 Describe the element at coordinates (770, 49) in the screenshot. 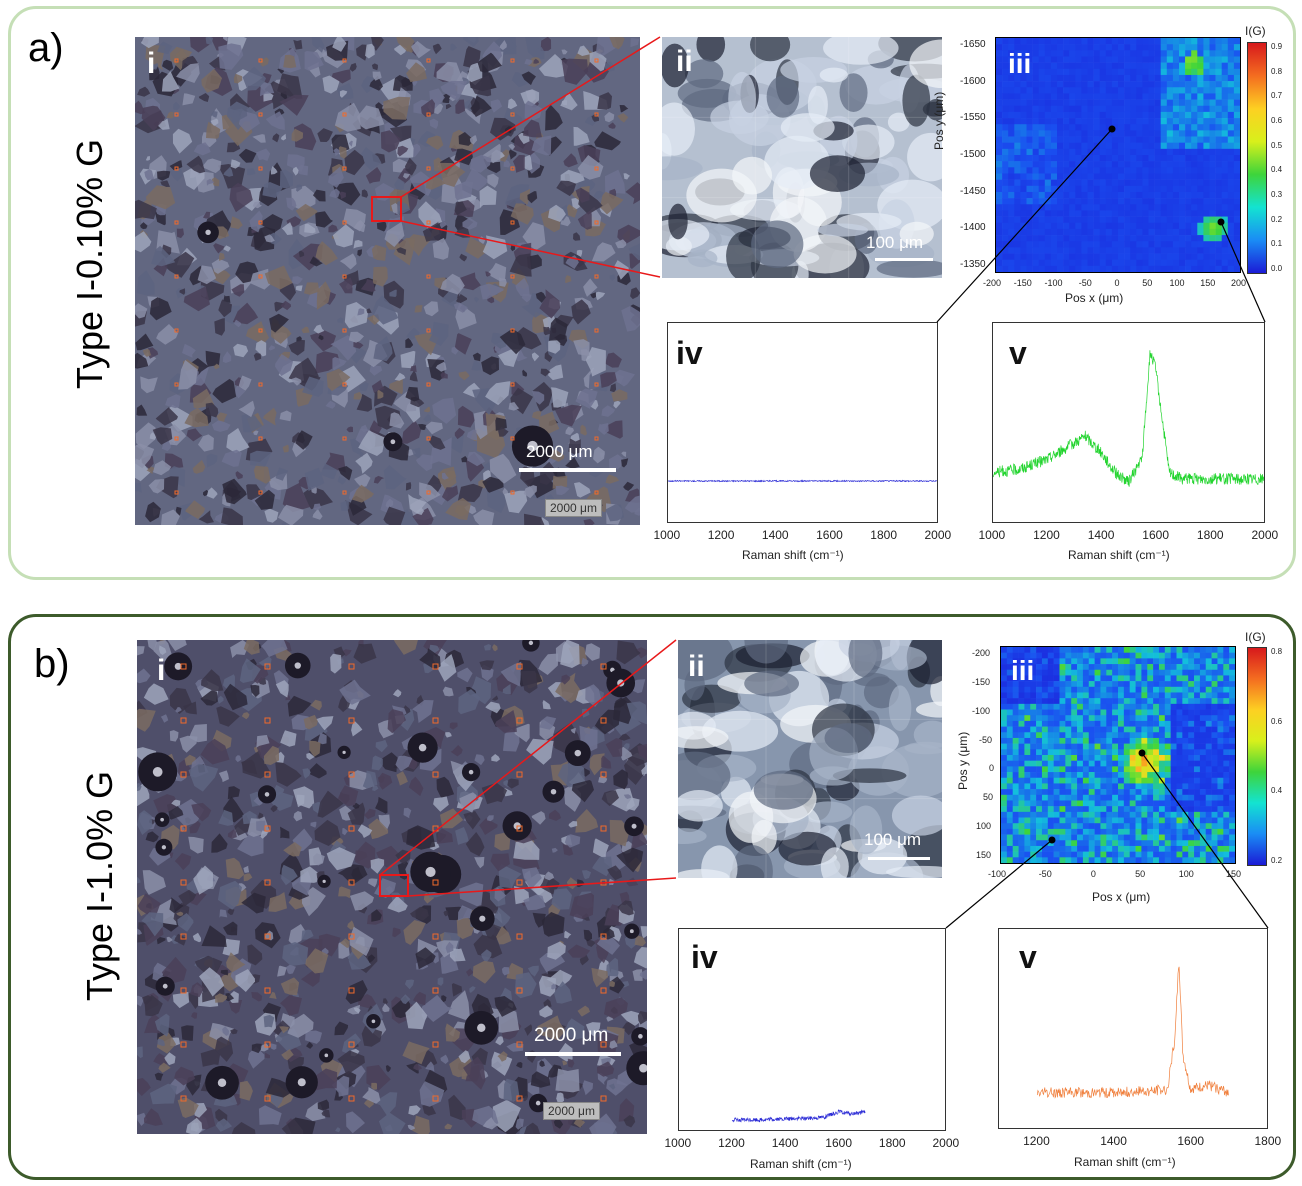

I see `microstructure-blob` at that location.